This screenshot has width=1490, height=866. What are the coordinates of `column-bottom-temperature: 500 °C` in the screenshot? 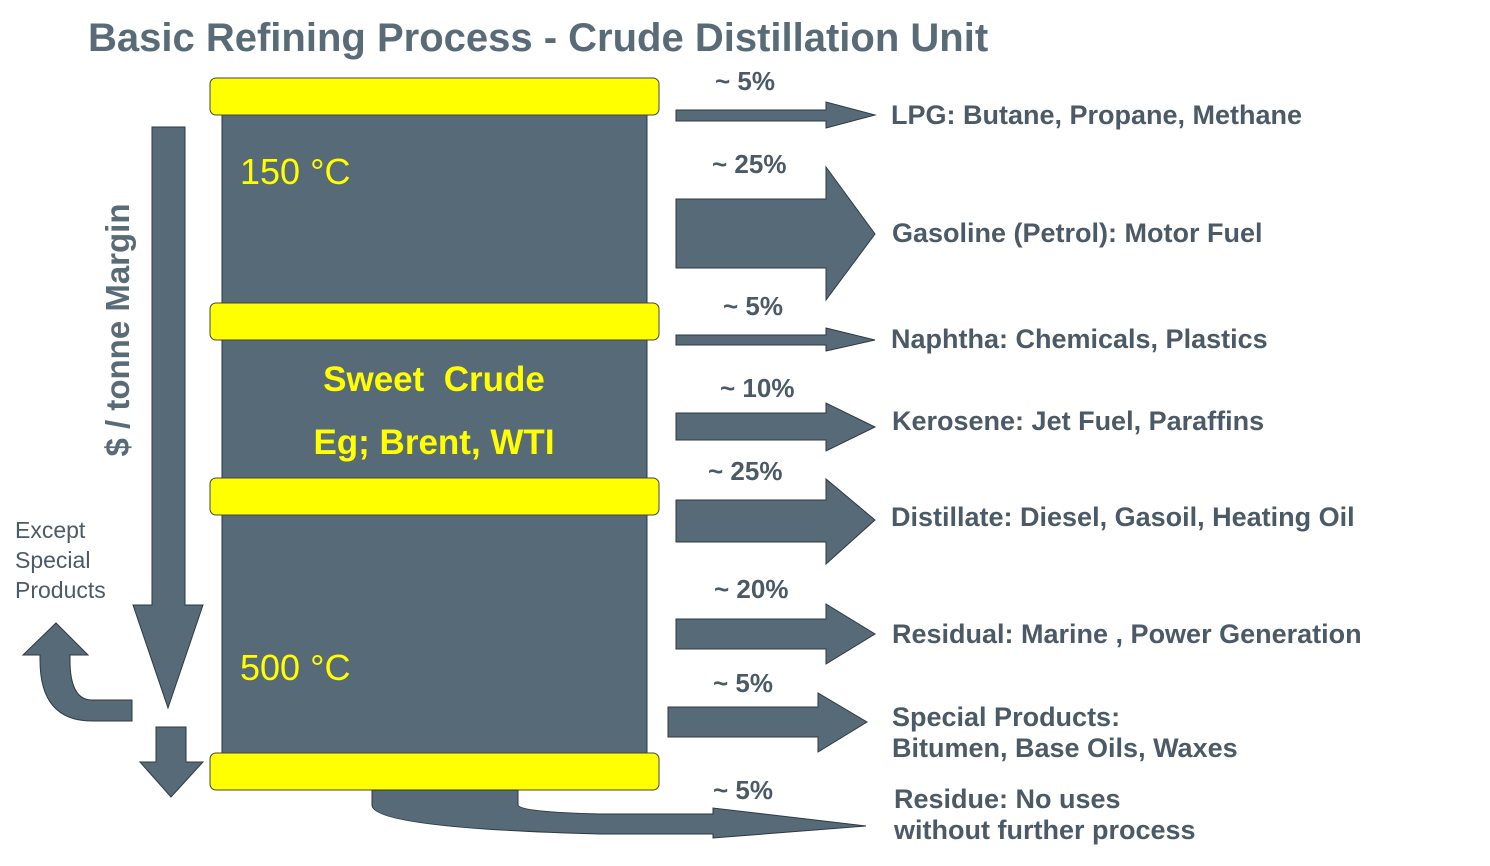 It's located at (295, 667).